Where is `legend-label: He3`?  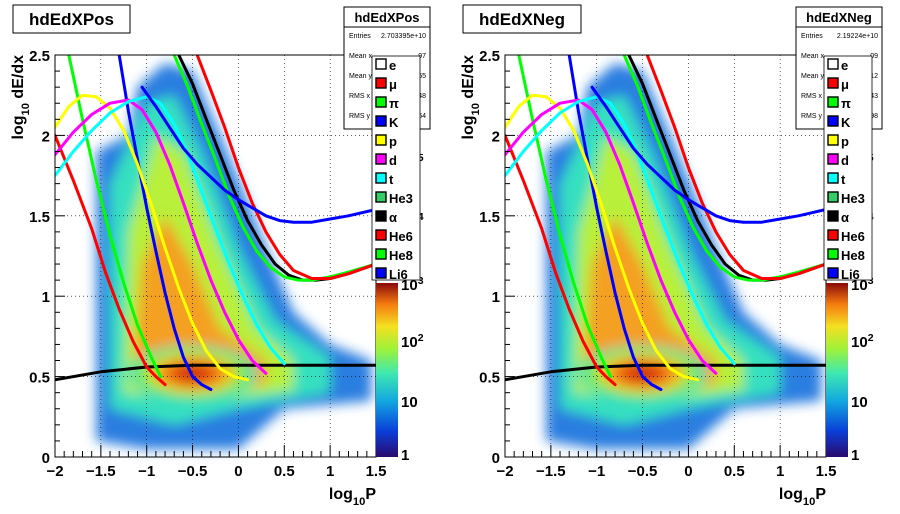
legend-label: He3 is located at coordinates (853, 198).